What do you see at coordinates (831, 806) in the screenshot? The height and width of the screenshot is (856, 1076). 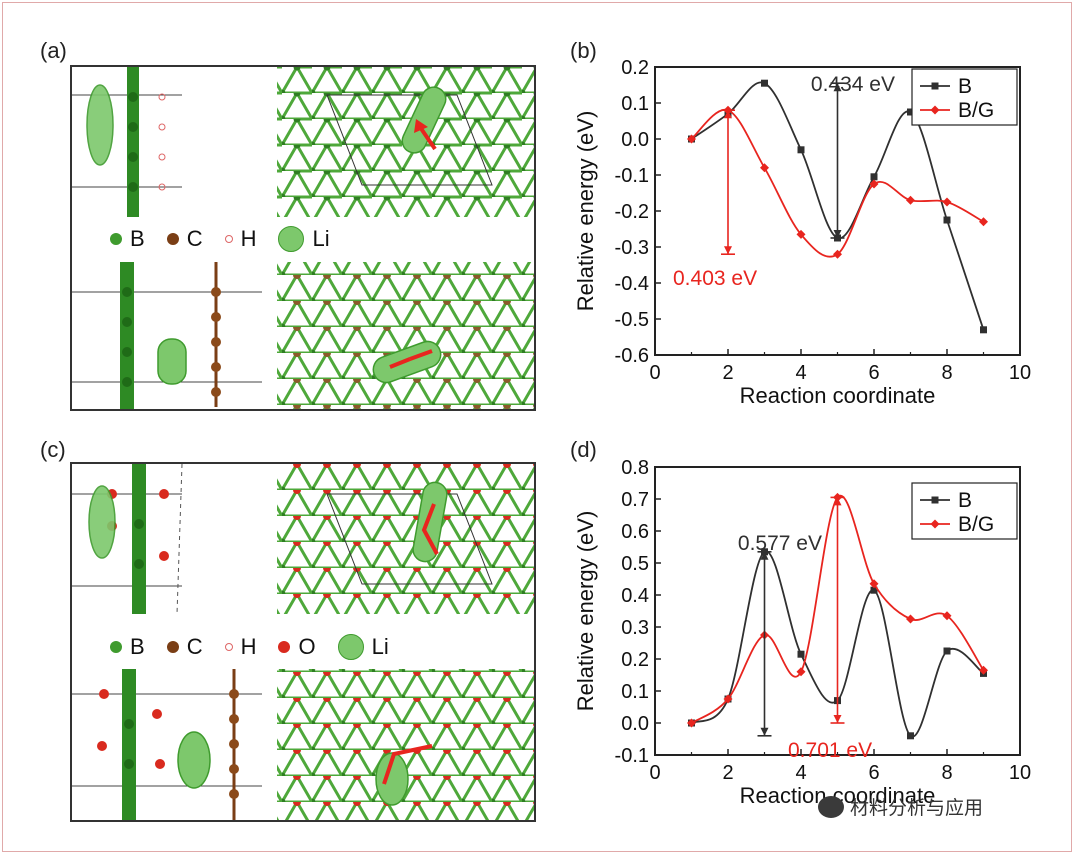 I see `wechat-icon` at bounding box center [831, 806].